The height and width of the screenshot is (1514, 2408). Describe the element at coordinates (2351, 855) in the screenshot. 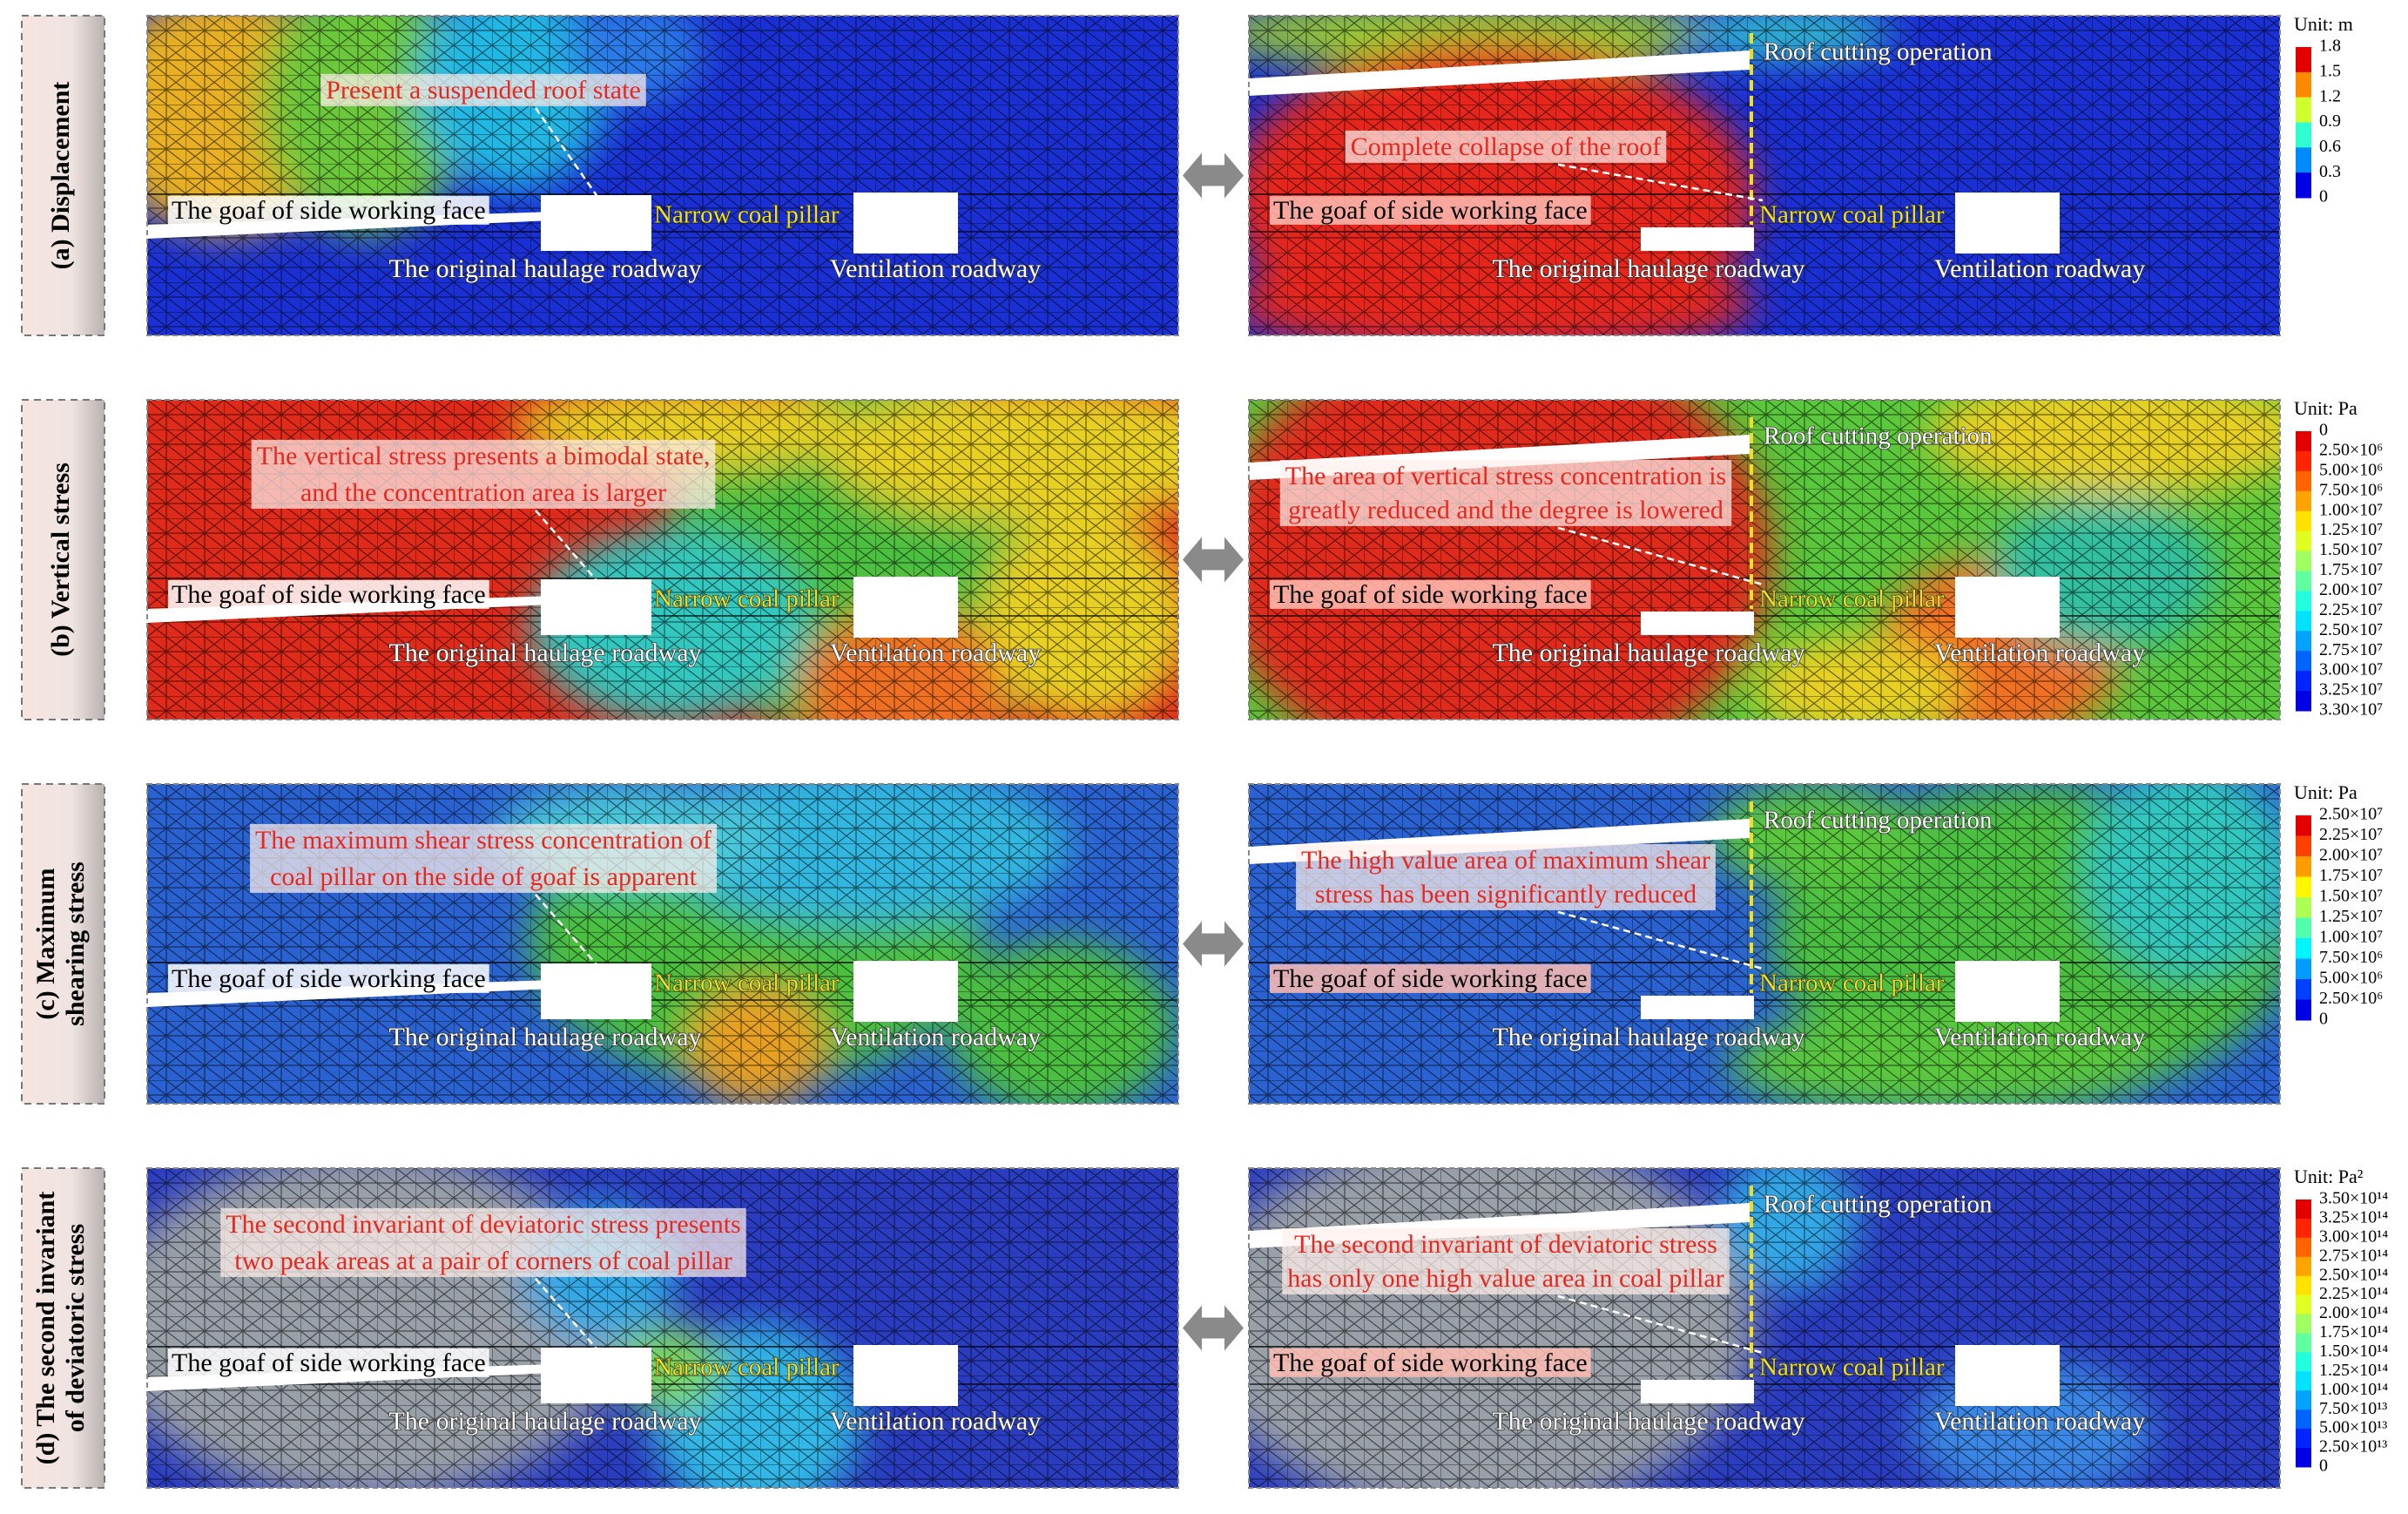

I see `legend-label: 2.00×10⁷` at that location.